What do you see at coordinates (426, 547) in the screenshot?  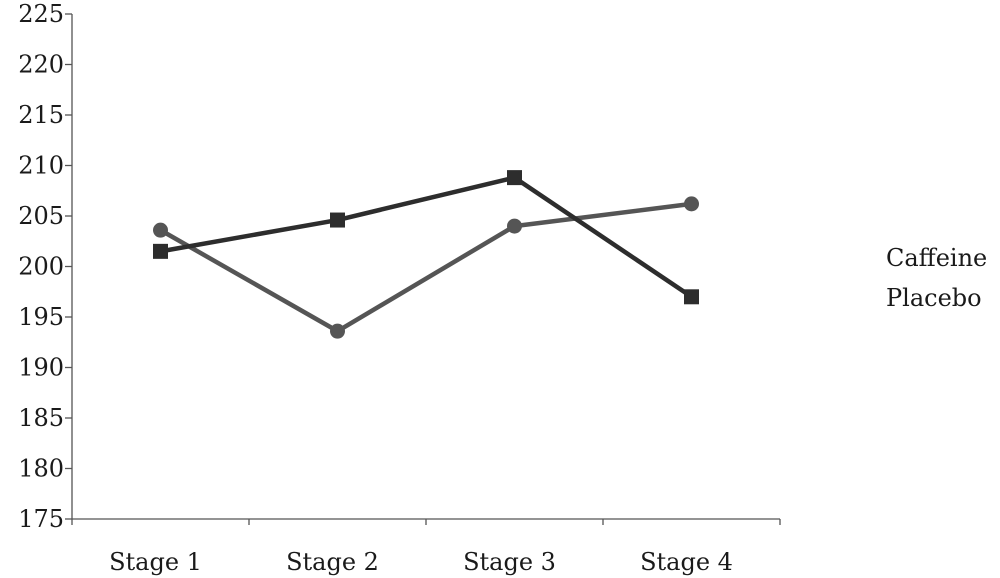 I see `x-axis: Stage 1 Stage 2 Stage 3 Stage 4` at bounding box center [426, 547].